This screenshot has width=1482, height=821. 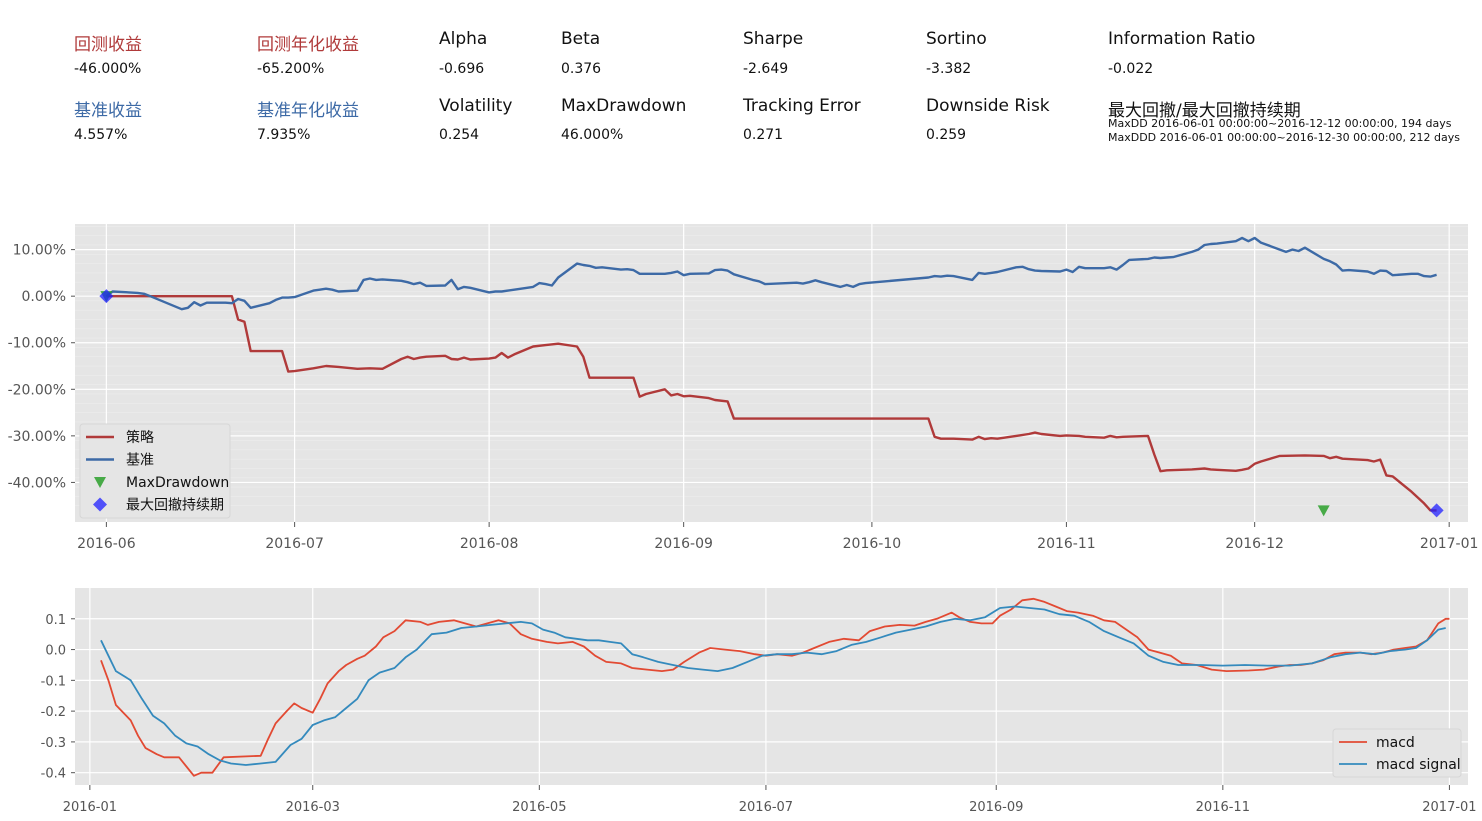 What do you see at coordinates (476, 106) in the screenshot?
I see `metric-volatility-label: Volatility` at bounding box center [476, 106].